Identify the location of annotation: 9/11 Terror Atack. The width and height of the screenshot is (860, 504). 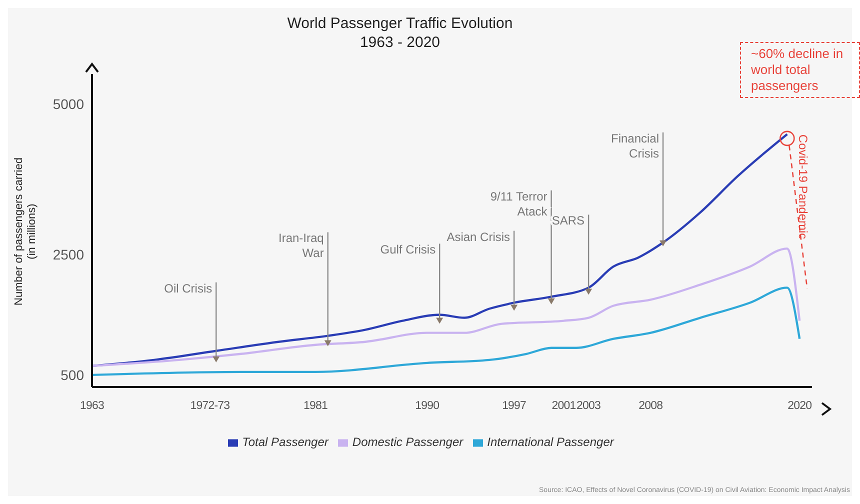
(519, 203).